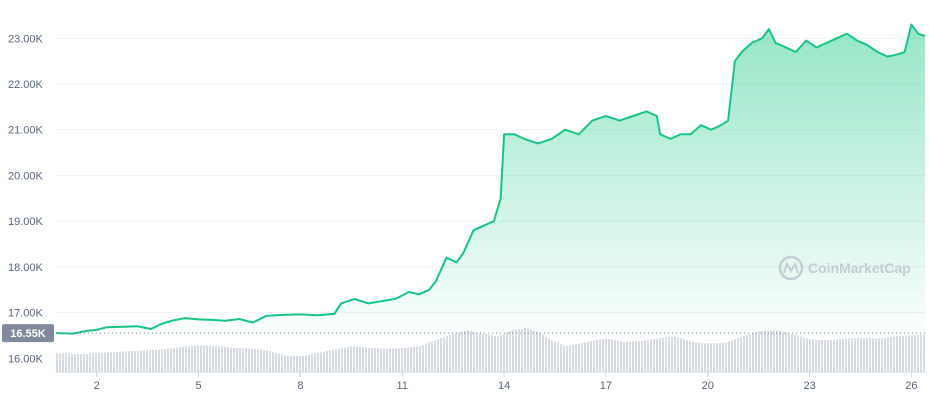 This screenshot has height=400, width=929. Describe the element at coordinates (490, 381) in the screenshot. I see `x-axis: 2 5 8 11 14 17 20 23 26` at that location.